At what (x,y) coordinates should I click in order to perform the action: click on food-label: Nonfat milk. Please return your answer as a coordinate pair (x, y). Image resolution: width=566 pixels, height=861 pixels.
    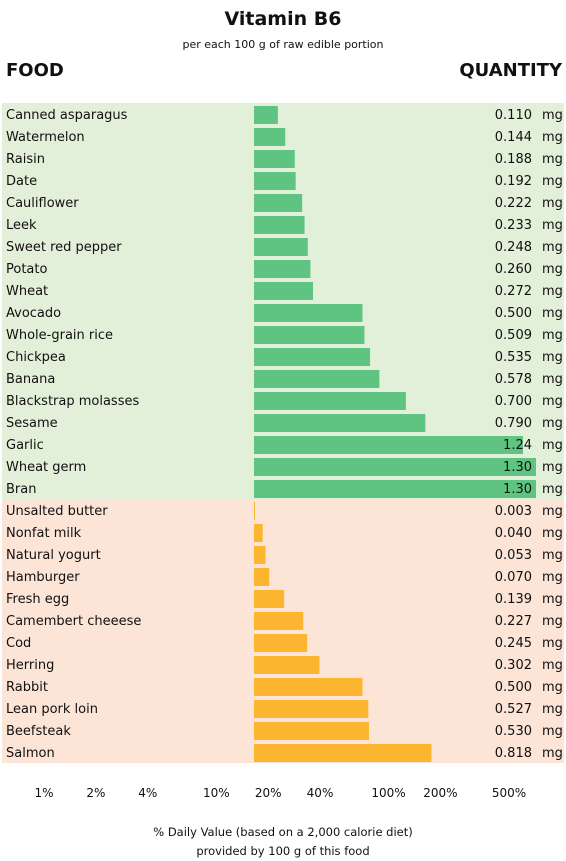
    Looking at the image, I should click on (44, 533).